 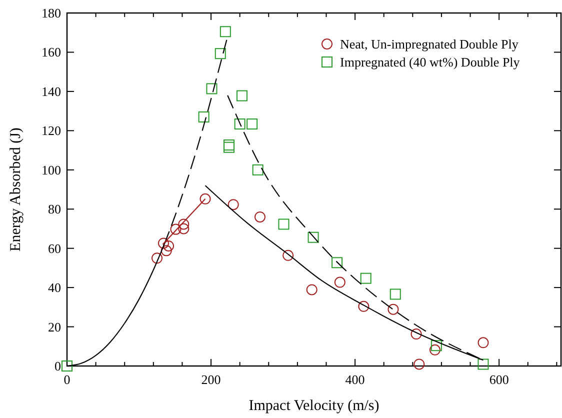 I want to click on y-tick-label: 100, so click(x=51, y=170).